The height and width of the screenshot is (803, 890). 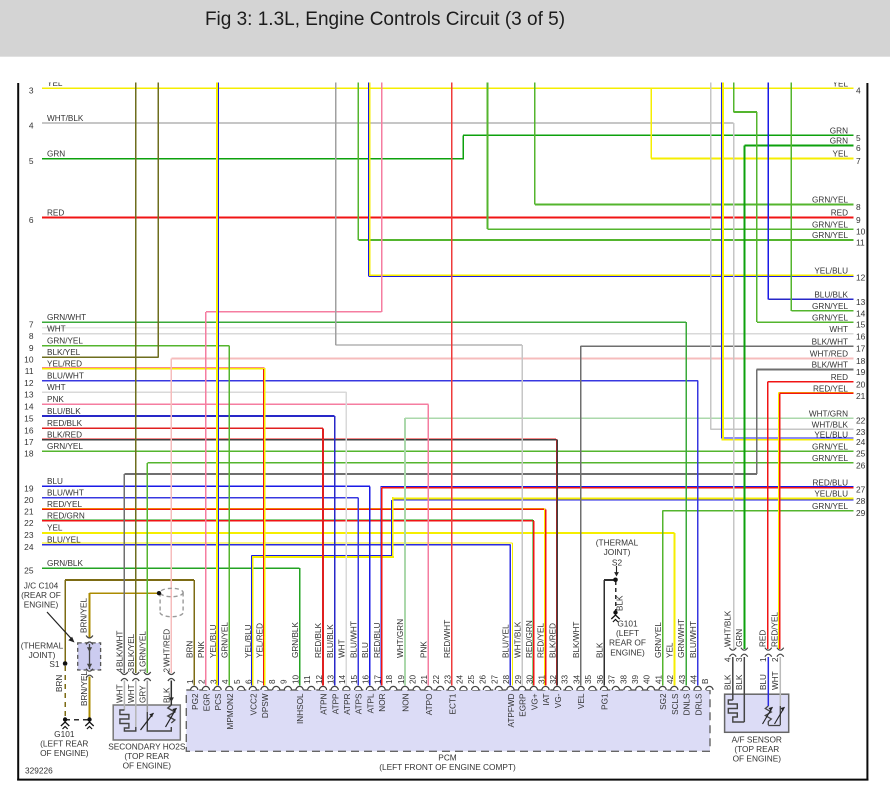 What do you see at coordinates (64, 352) in the screenshot?
I see `svg-text: BLK/YEL` at bounding box center [64, 352].